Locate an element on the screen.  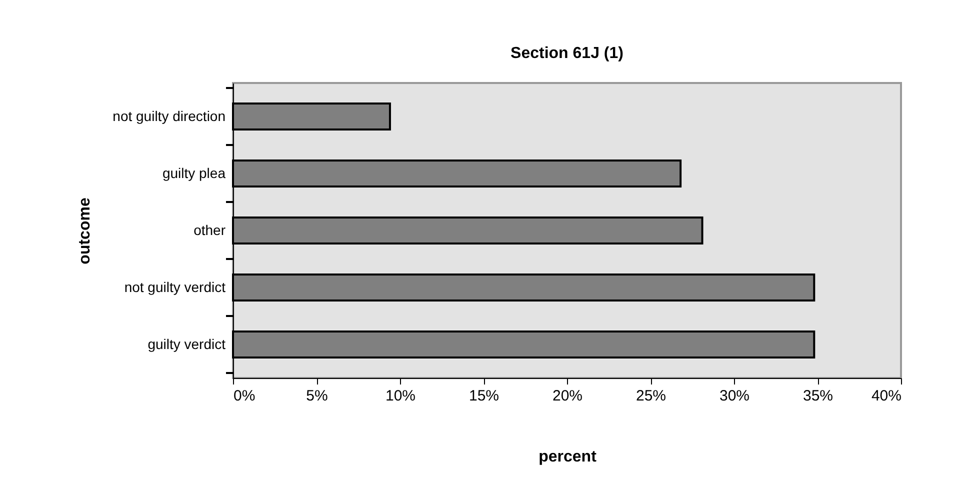
x-tick-label: 30% is located at coordinates (734, 396).